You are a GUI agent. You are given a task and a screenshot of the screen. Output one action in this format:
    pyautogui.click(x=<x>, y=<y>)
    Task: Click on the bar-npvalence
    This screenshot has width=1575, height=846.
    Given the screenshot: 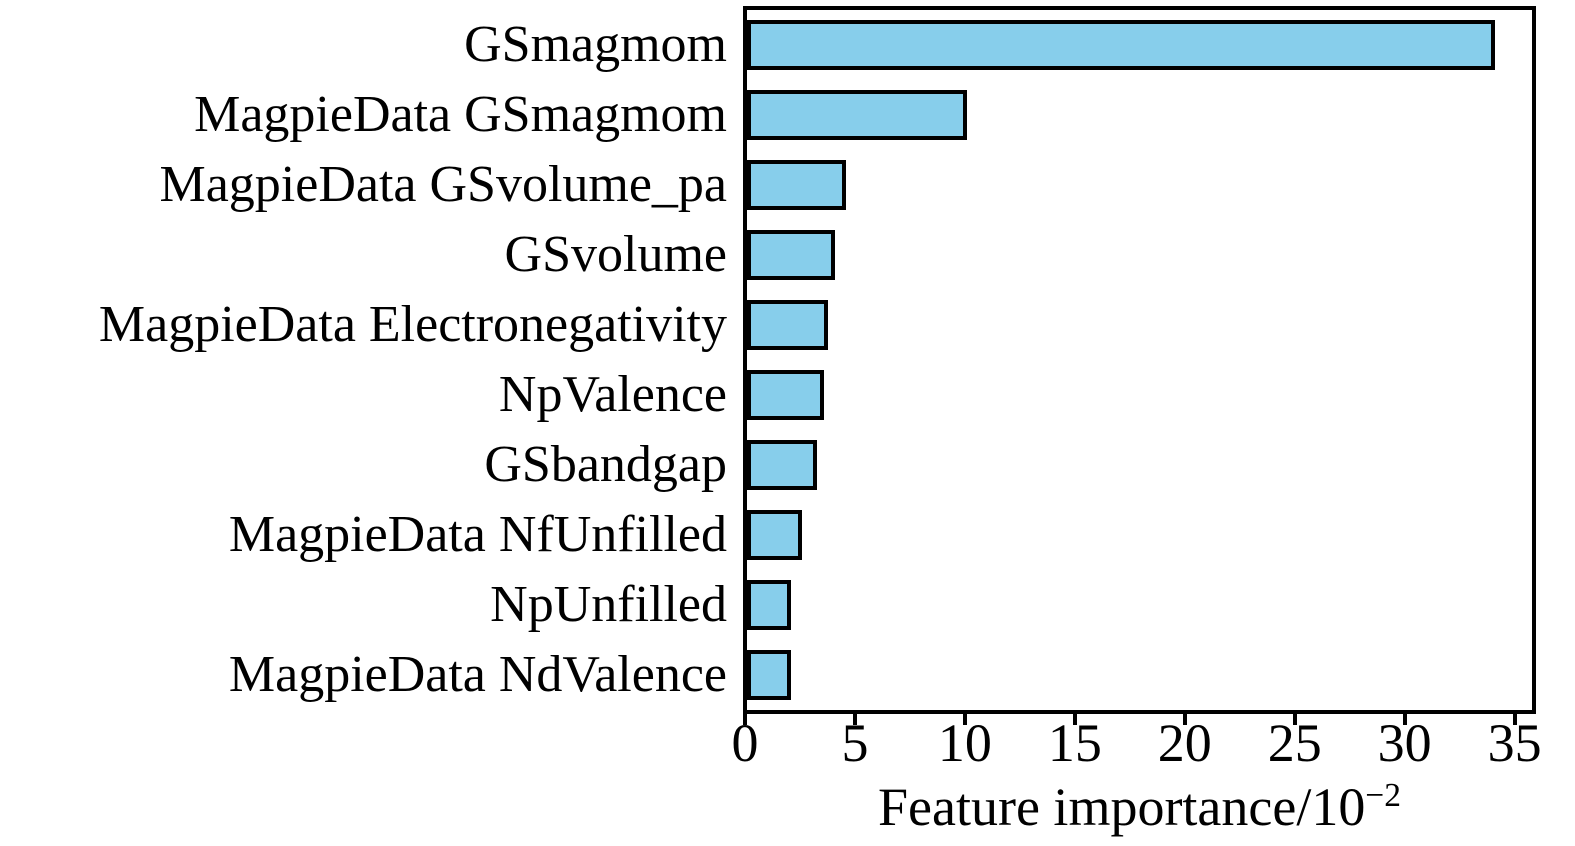 What is the action you would take?
    pyautogui.click(x=785, y=395)
    